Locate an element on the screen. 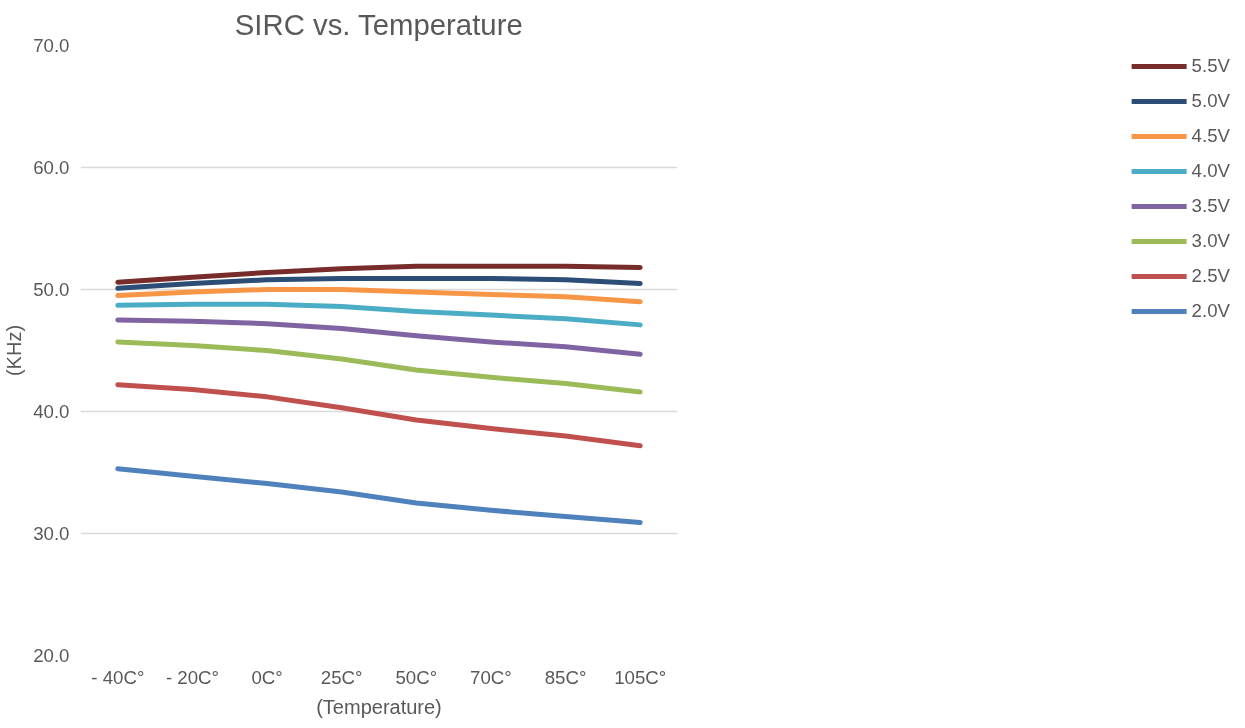 This screenshot has height=728, width=1245. legend-label: 5.0V is located at coordinates (1210, 101).